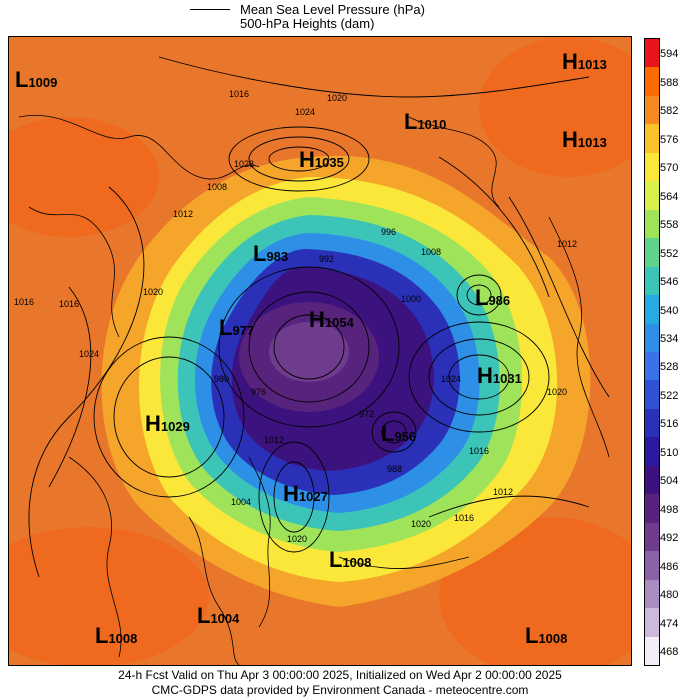  I want to click on pressure-center-high: H1027, so click(305, 494).